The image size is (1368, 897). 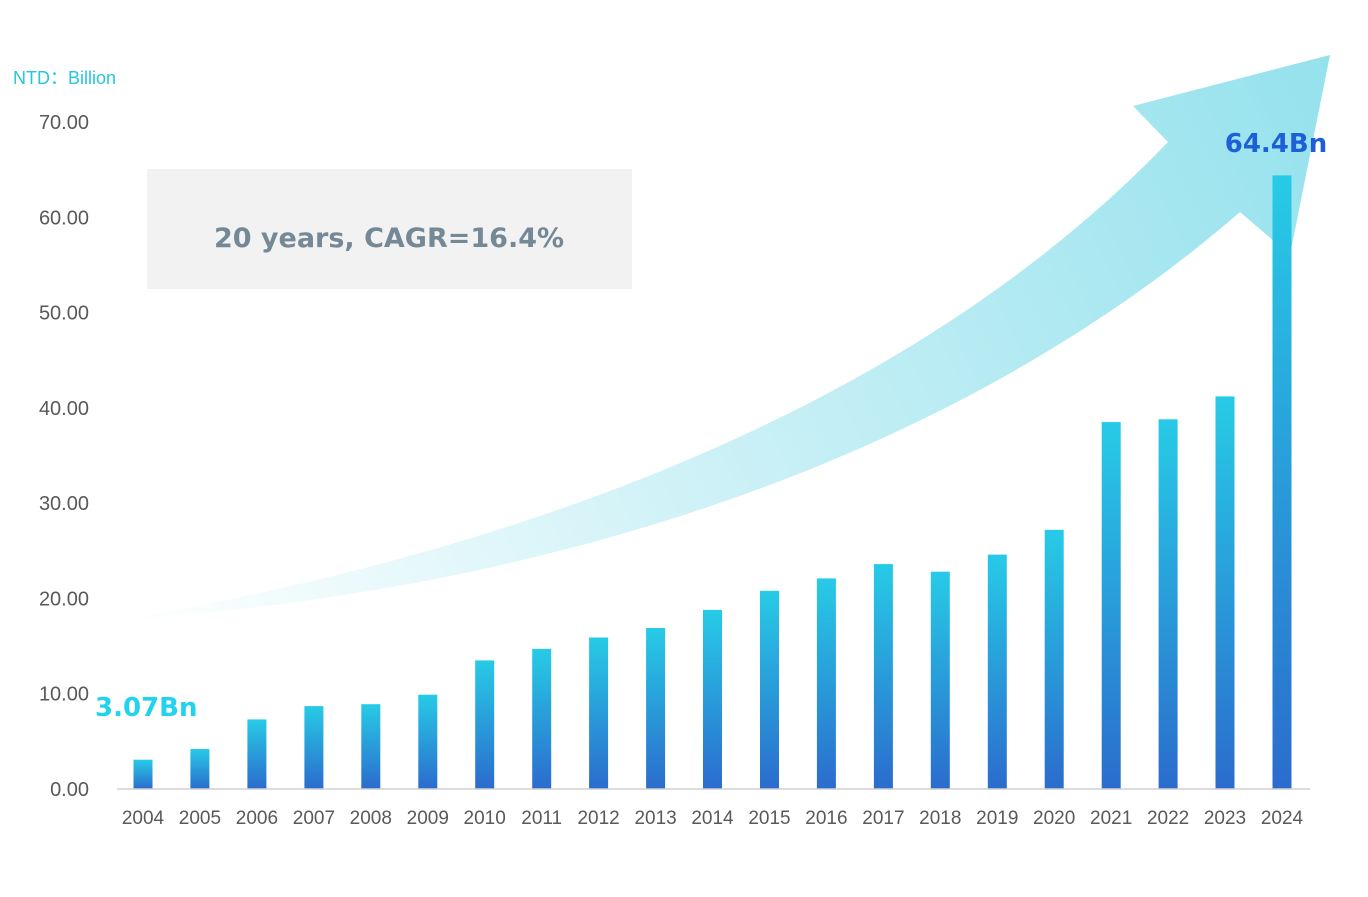 I want to click on bar-2010, so click(x=485, y=724).